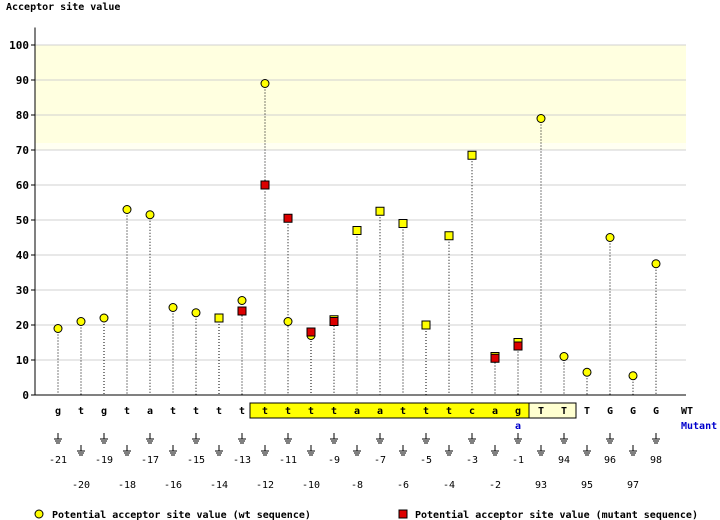 This screenshot has width=720, height=520. Describe the element at coordinates (196, 460) in the screenshot. I see `position-label: -15` at that location.